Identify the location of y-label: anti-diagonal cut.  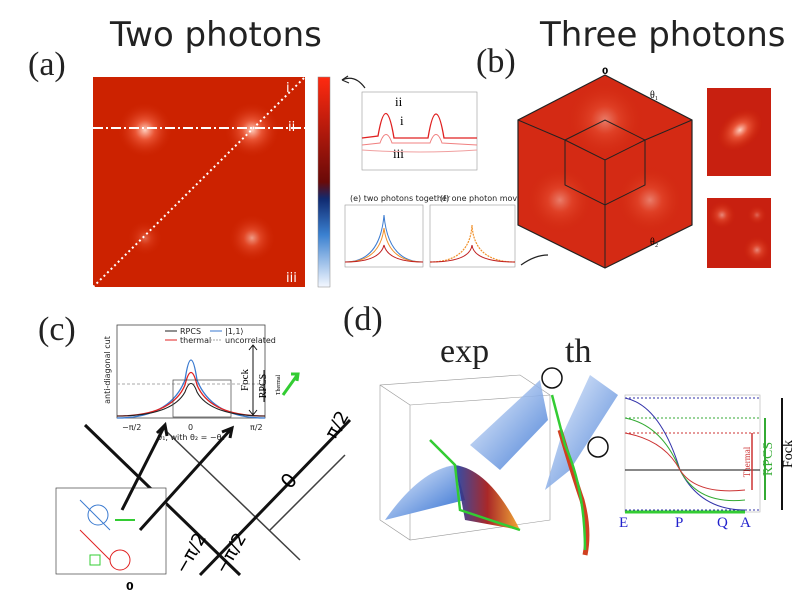
(107, 370).